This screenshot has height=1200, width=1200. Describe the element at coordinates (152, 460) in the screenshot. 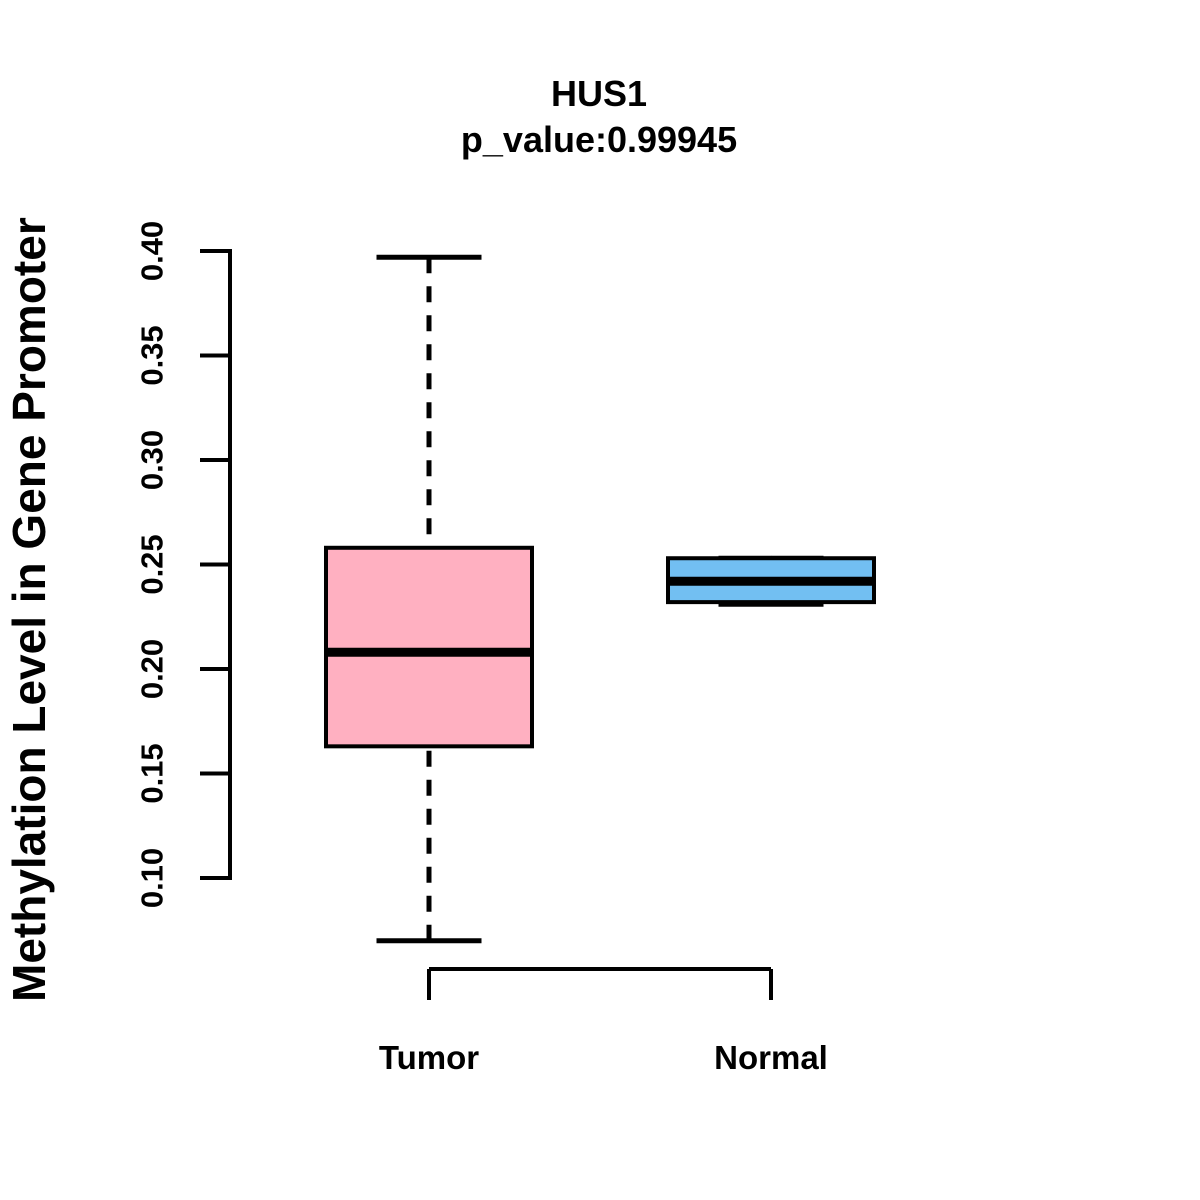

I see `y-tick-label: 0.30` at that location.